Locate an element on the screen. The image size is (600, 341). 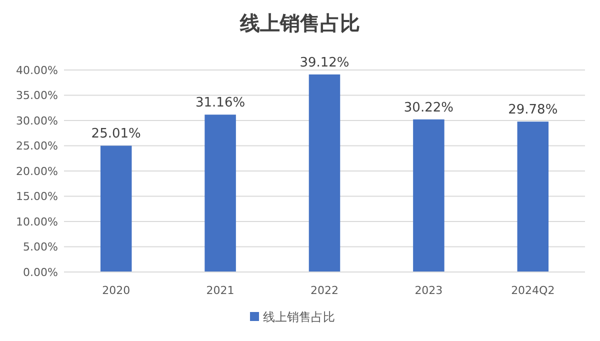
x-tick-label: 2022 is located at coordinates (324, 290).